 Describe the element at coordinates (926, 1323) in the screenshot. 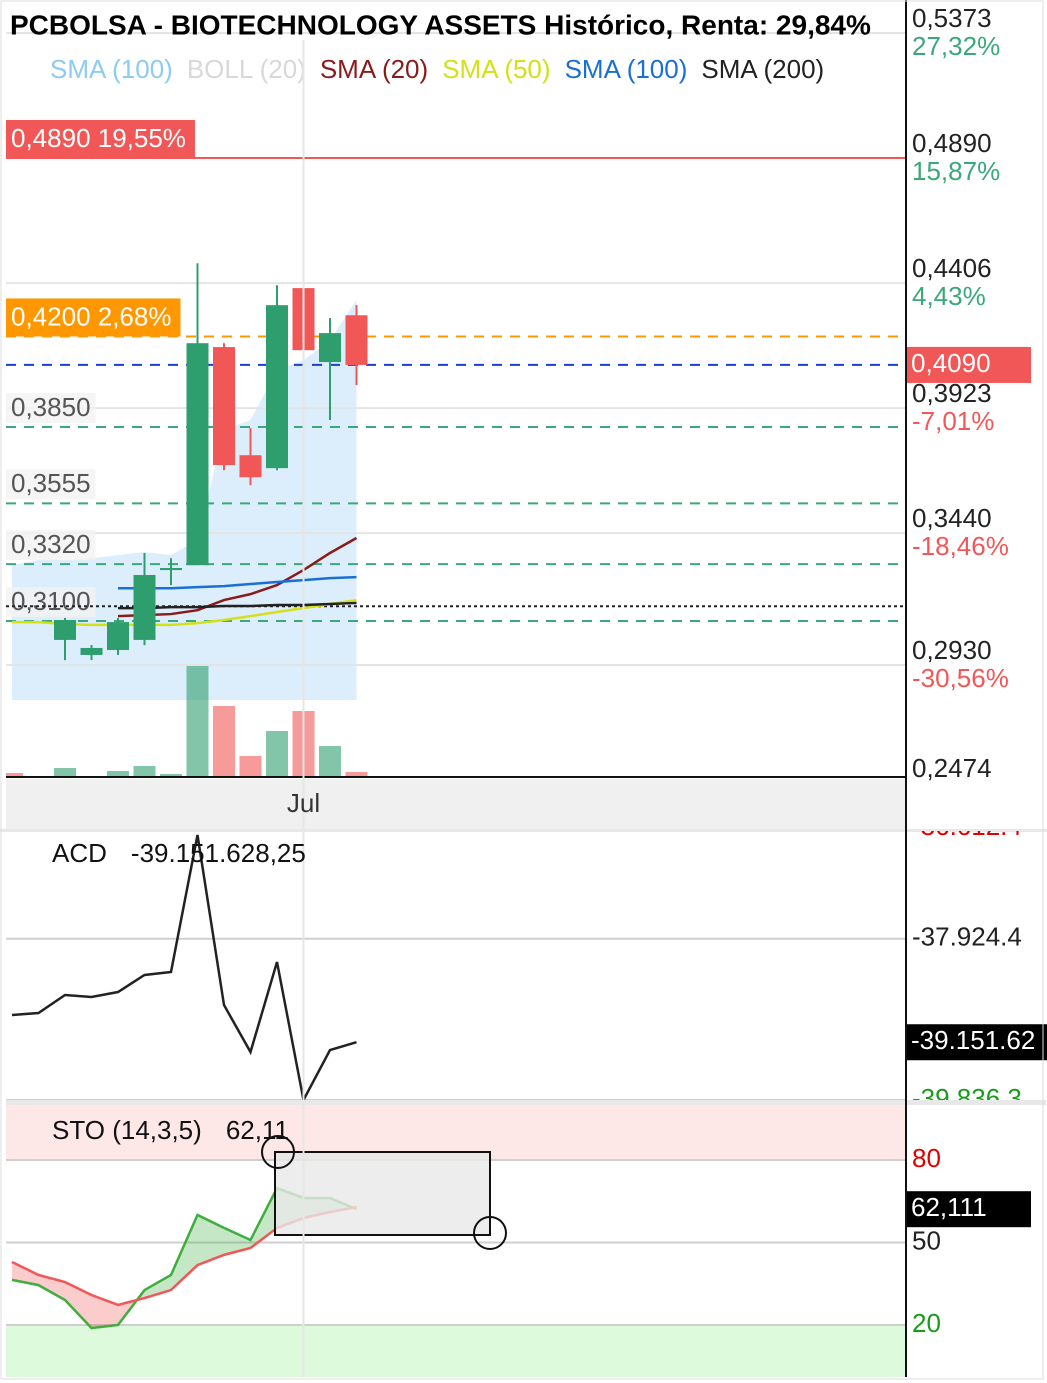

I see `y-tick-label: 20` at that location.